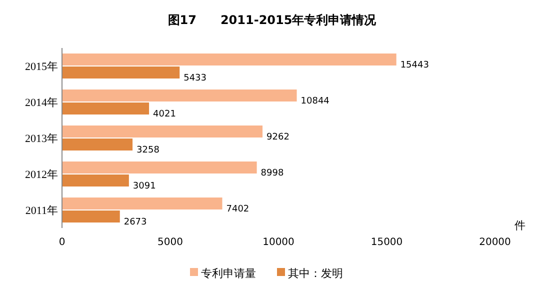 The height and width of the screenshot is (301, 544). I want to click on data-label: 7402, so click(238, 209).